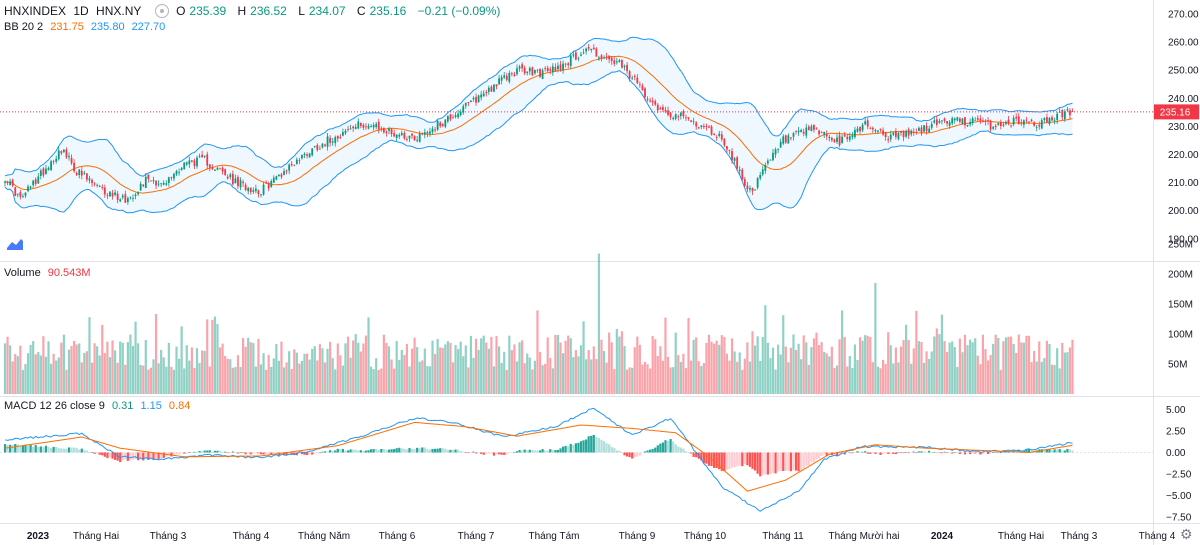 This screenshot has width=1200, height=545. I want to click on eye-icon, so click(161, 10).